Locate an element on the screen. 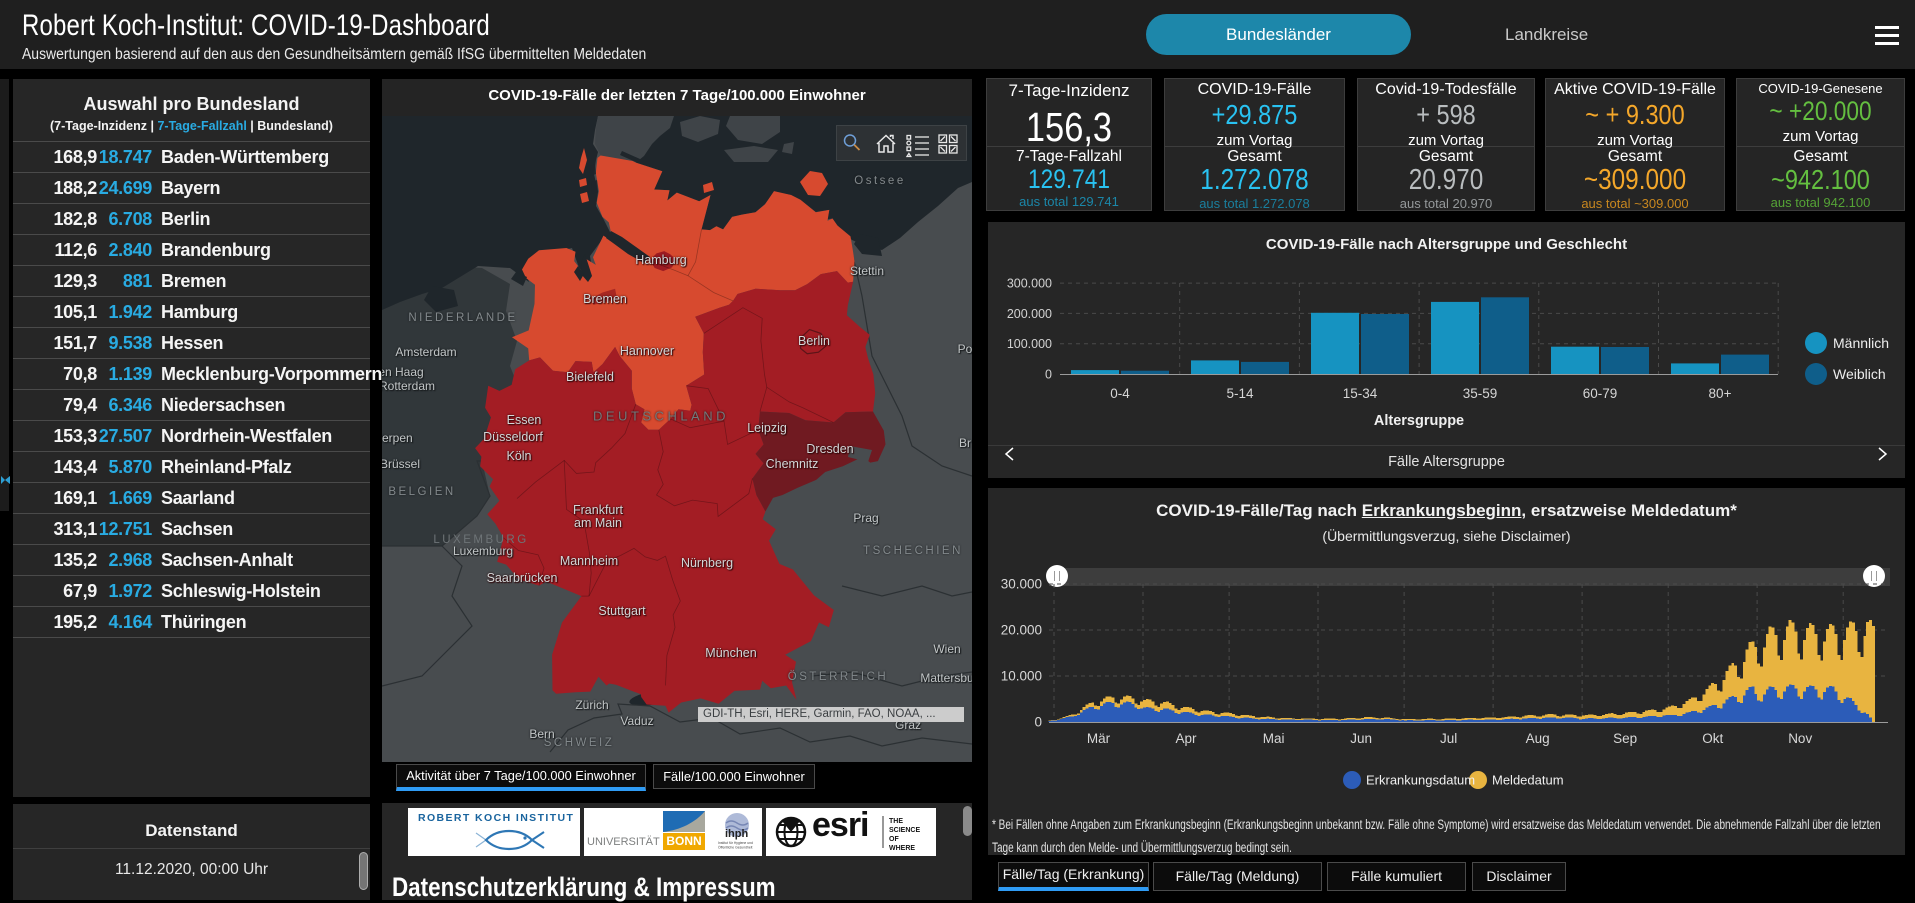 The image size is (1915, 903). svg-text: 60-79 is located at coordinates (1600, 393).